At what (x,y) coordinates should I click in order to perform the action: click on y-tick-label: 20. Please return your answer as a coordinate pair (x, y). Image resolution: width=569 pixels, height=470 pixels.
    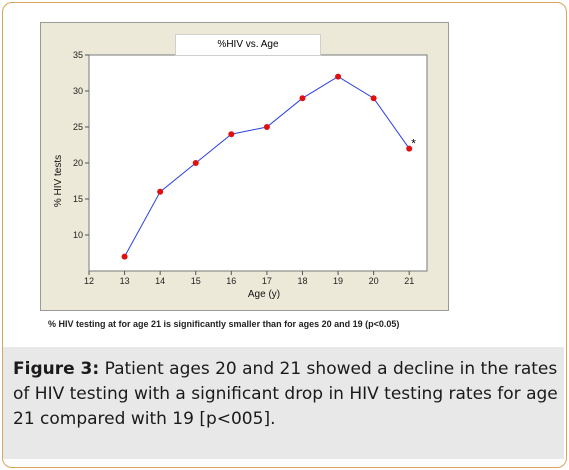
    Looking at the image, I should click on (78, 163).